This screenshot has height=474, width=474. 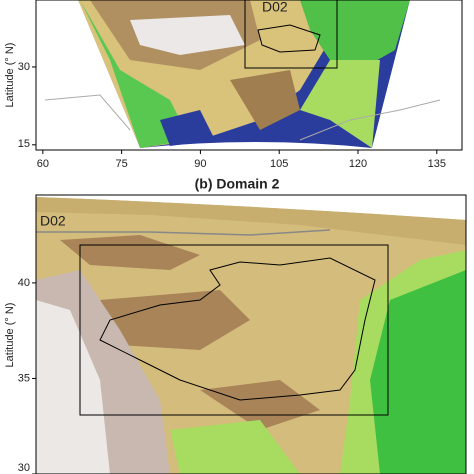 What do you see at coordinates (437, 164) in the screenshot?
I see `x-tick-label: 135` at bounding box center [437, 164].